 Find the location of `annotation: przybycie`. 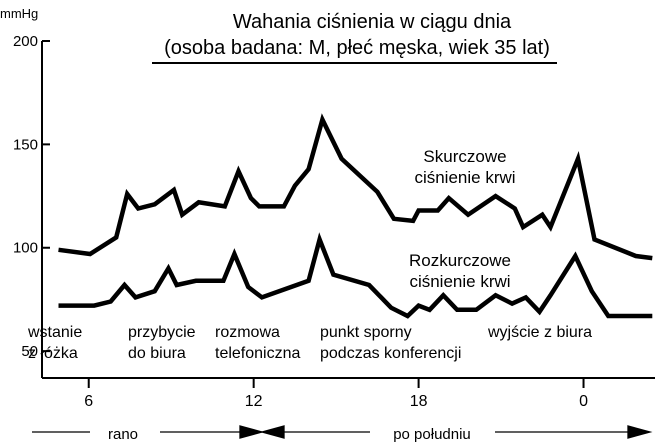

annotation: przybycie is located at coordinates (162, 332).